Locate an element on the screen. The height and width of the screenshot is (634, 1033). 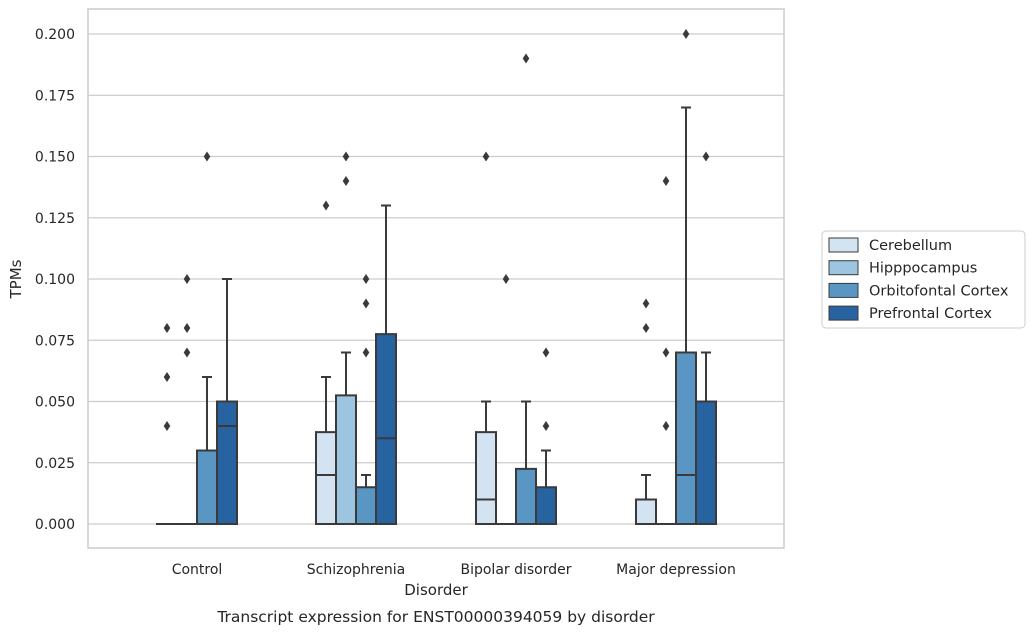
legend-label: Hipppocampus is located at coordinates (923, 269).